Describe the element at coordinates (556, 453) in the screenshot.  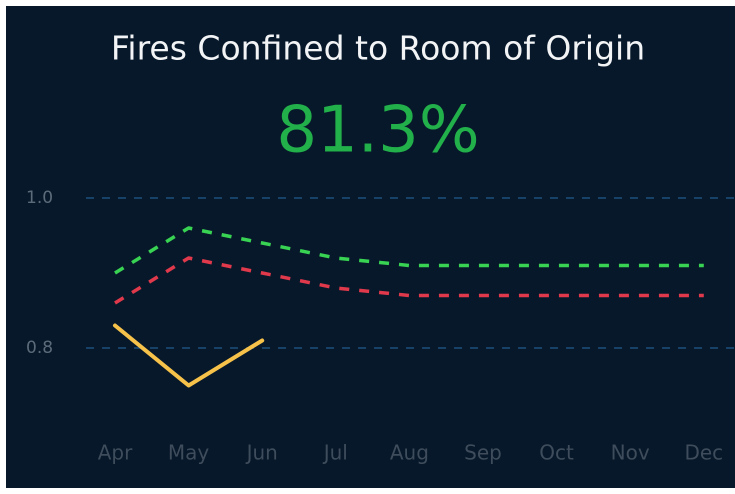
I see `x-tick-label: Oct` at that location.